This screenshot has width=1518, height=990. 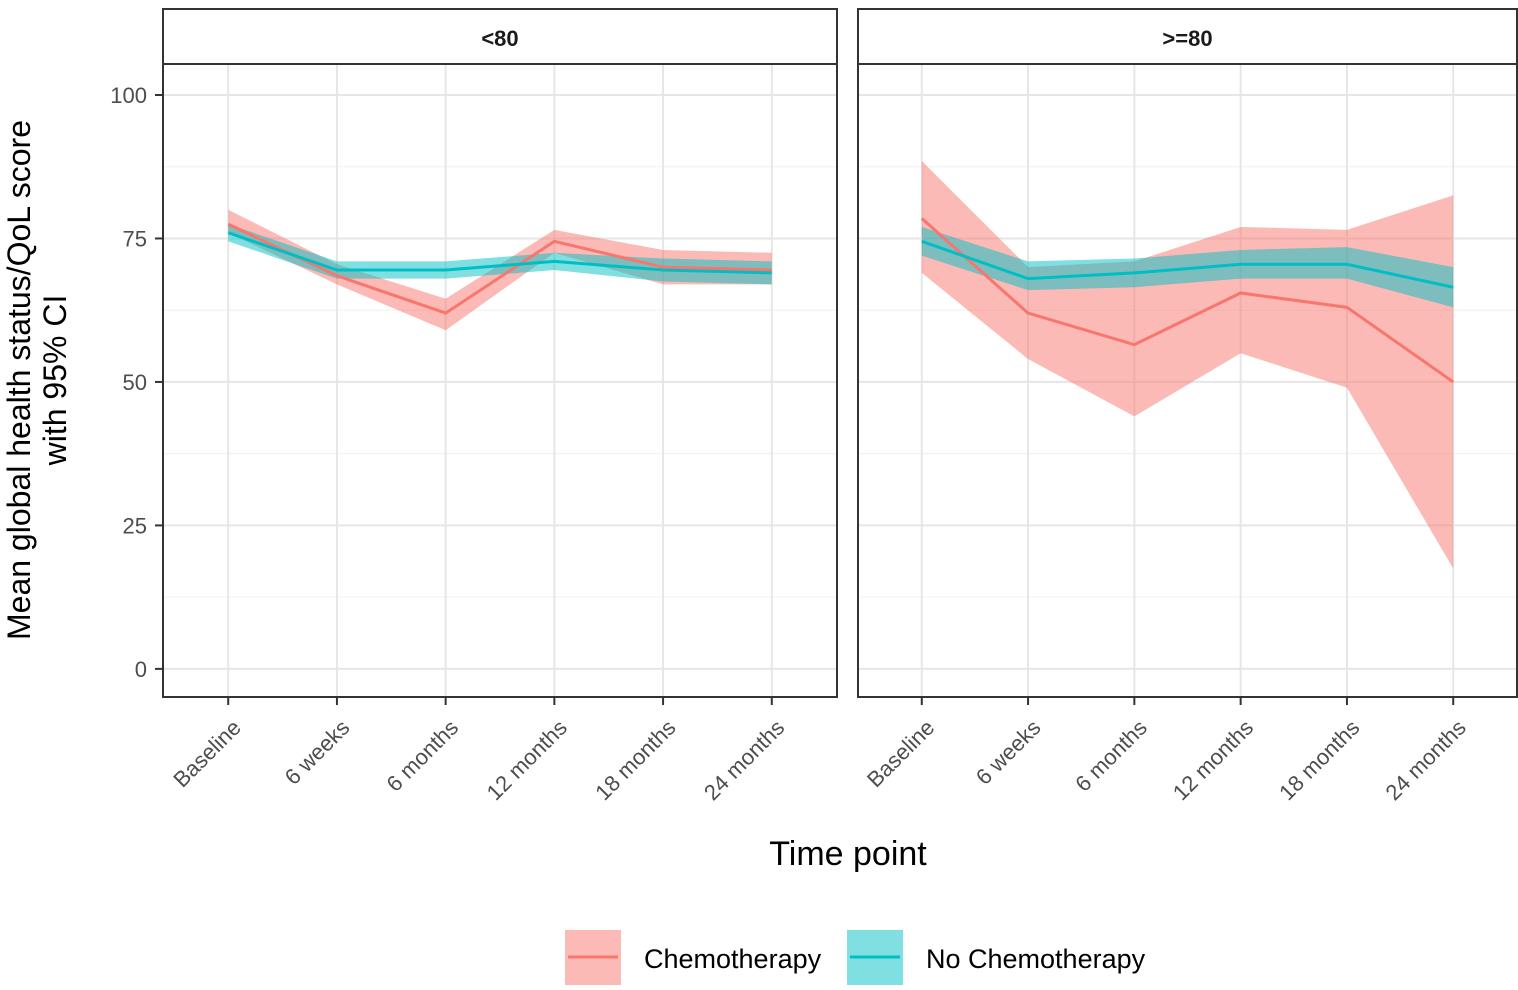 What do you see at coordinates (135, 238) in the screenshot?
I see `y-tick-label: 75` at bounding box center [135, 238].